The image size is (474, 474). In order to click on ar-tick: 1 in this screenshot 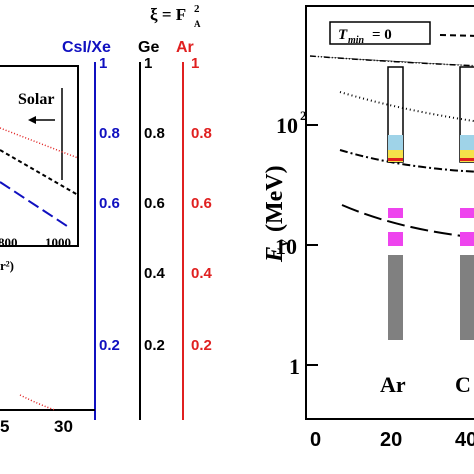, I will do `click(195, 63)`.